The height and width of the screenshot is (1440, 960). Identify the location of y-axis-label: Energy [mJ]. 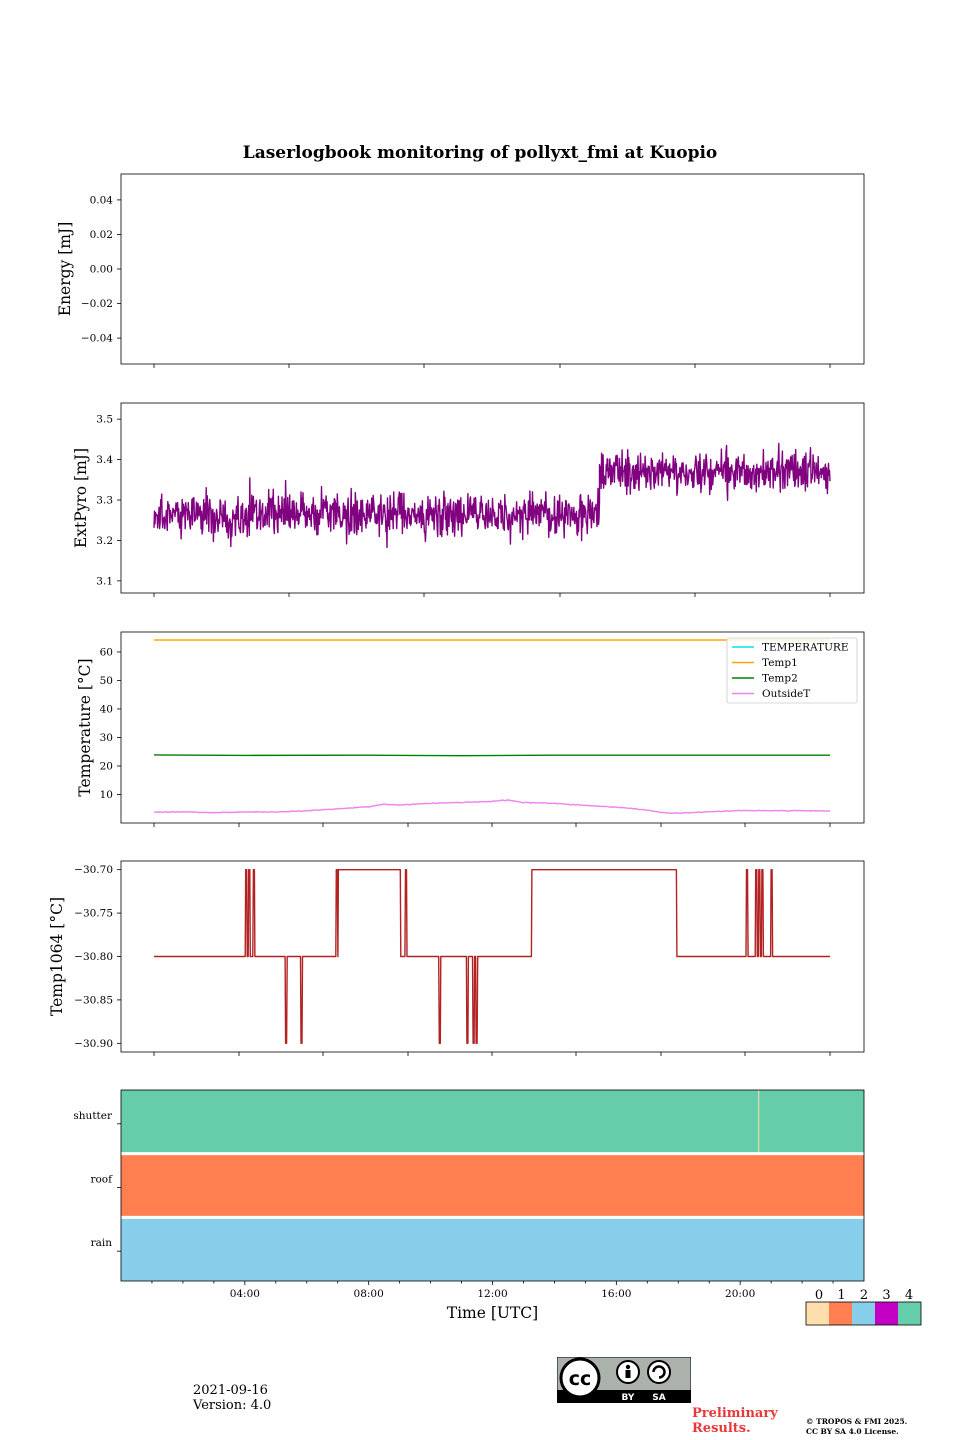
(65, 269).